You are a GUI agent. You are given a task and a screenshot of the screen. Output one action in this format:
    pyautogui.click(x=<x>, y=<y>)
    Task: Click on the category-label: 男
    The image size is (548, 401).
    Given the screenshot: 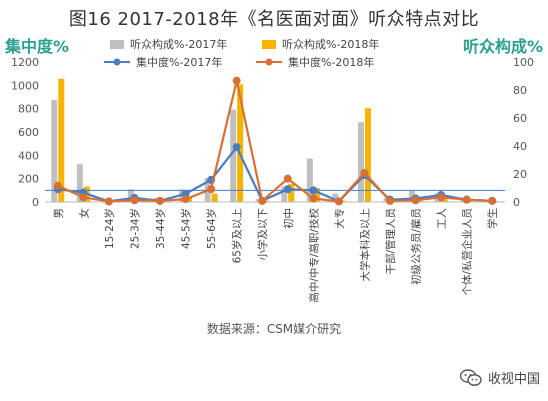 What is the action you would take?
    pyautogui.click(x=59, y=213)
    